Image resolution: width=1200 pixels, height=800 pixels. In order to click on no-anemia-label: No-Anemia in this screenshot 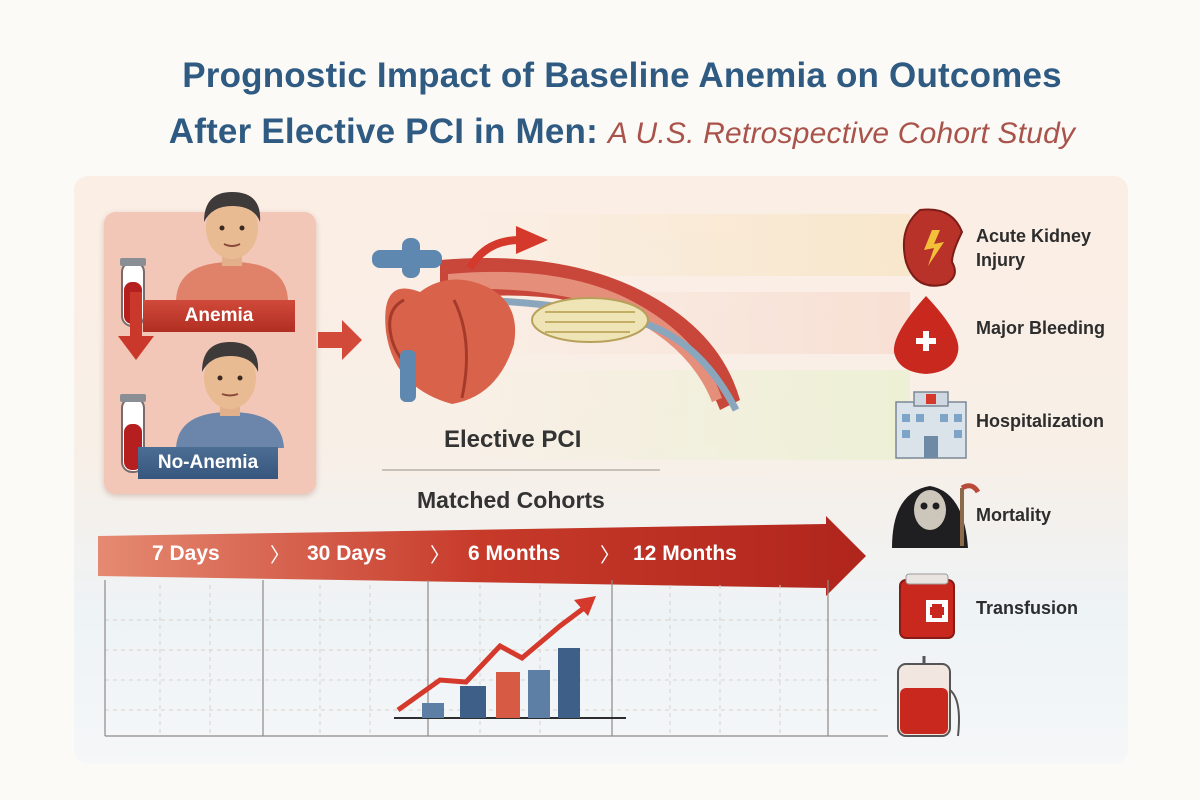, I will do `click(208, 463)`.